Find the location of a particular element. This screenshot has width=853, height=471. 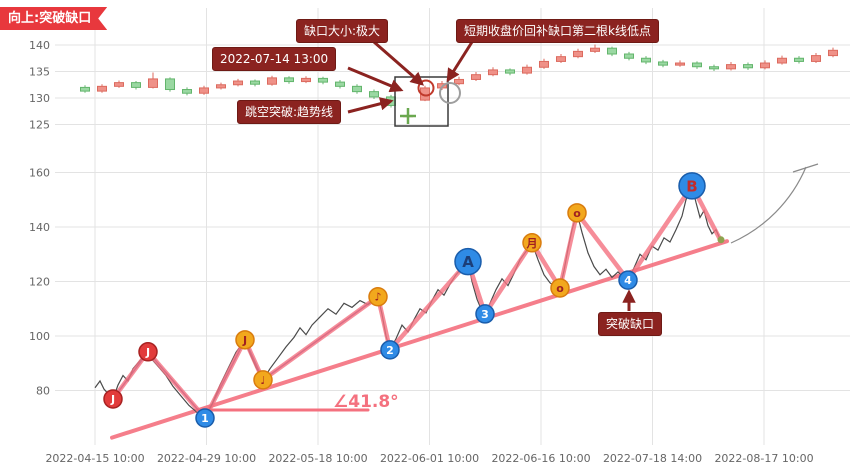

wave-marker-B: B is located at coordinates (692, 186).